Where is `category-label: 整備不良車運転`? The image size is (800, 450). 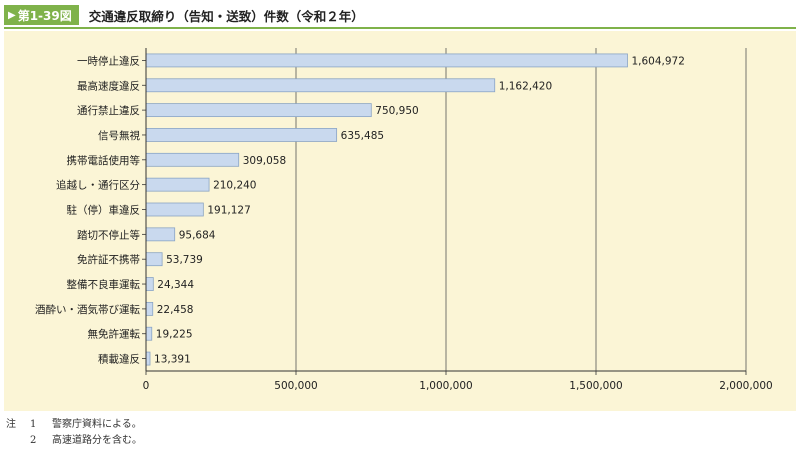 category-label: 整備不良車運転 is located at coordinates (104, 284).